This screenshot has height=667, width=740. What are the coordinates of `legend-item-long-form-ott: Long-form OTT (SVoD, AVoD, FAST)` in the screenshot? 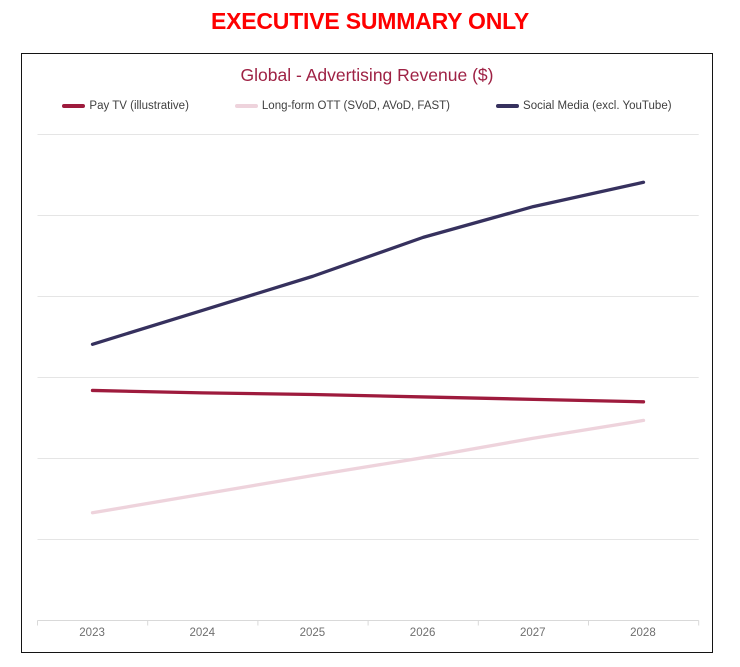 It's located at (342, 106).